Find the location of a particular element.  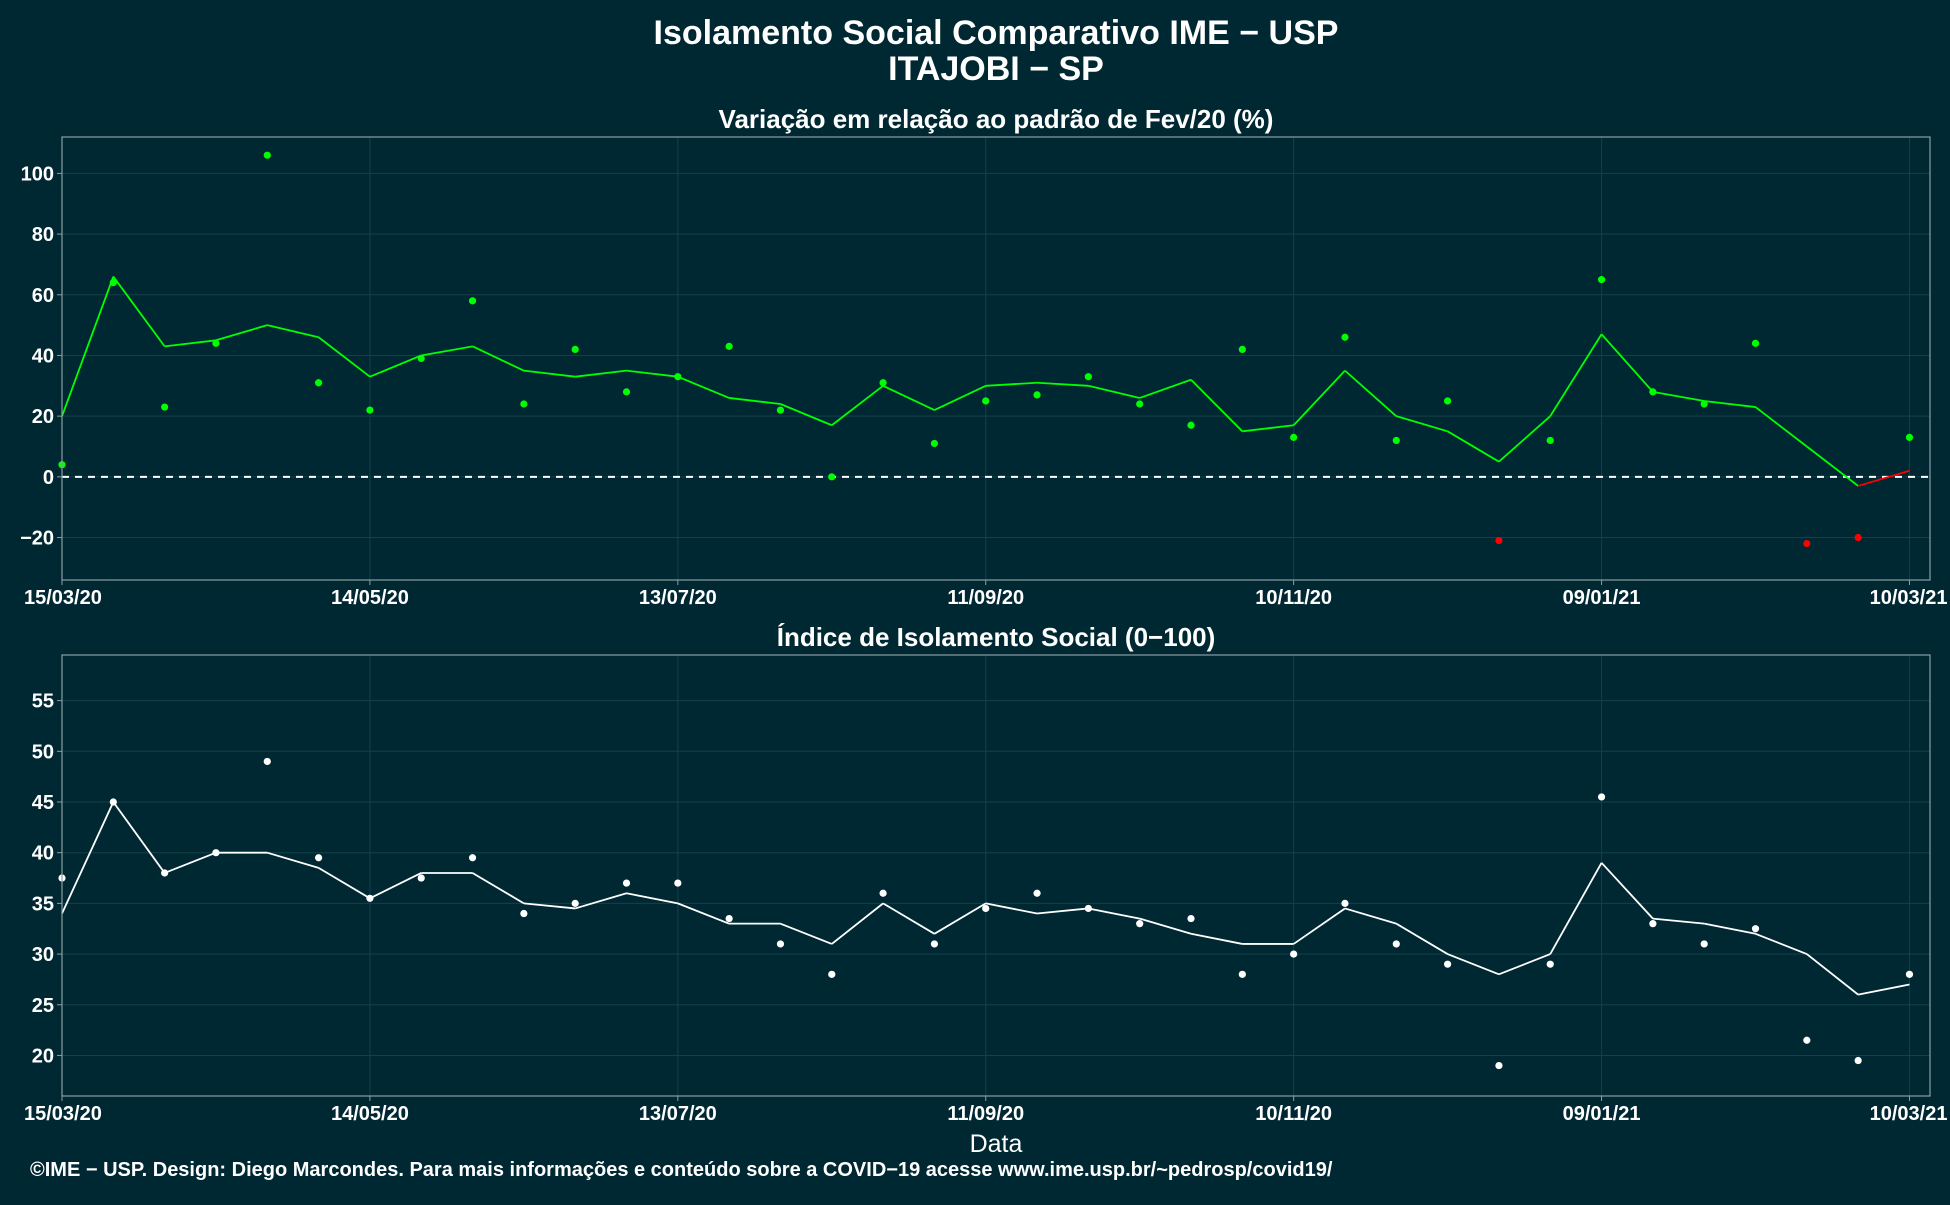

panel-title: Índice de Isolamento Social (0−100) is located at coordinates (996, 637).